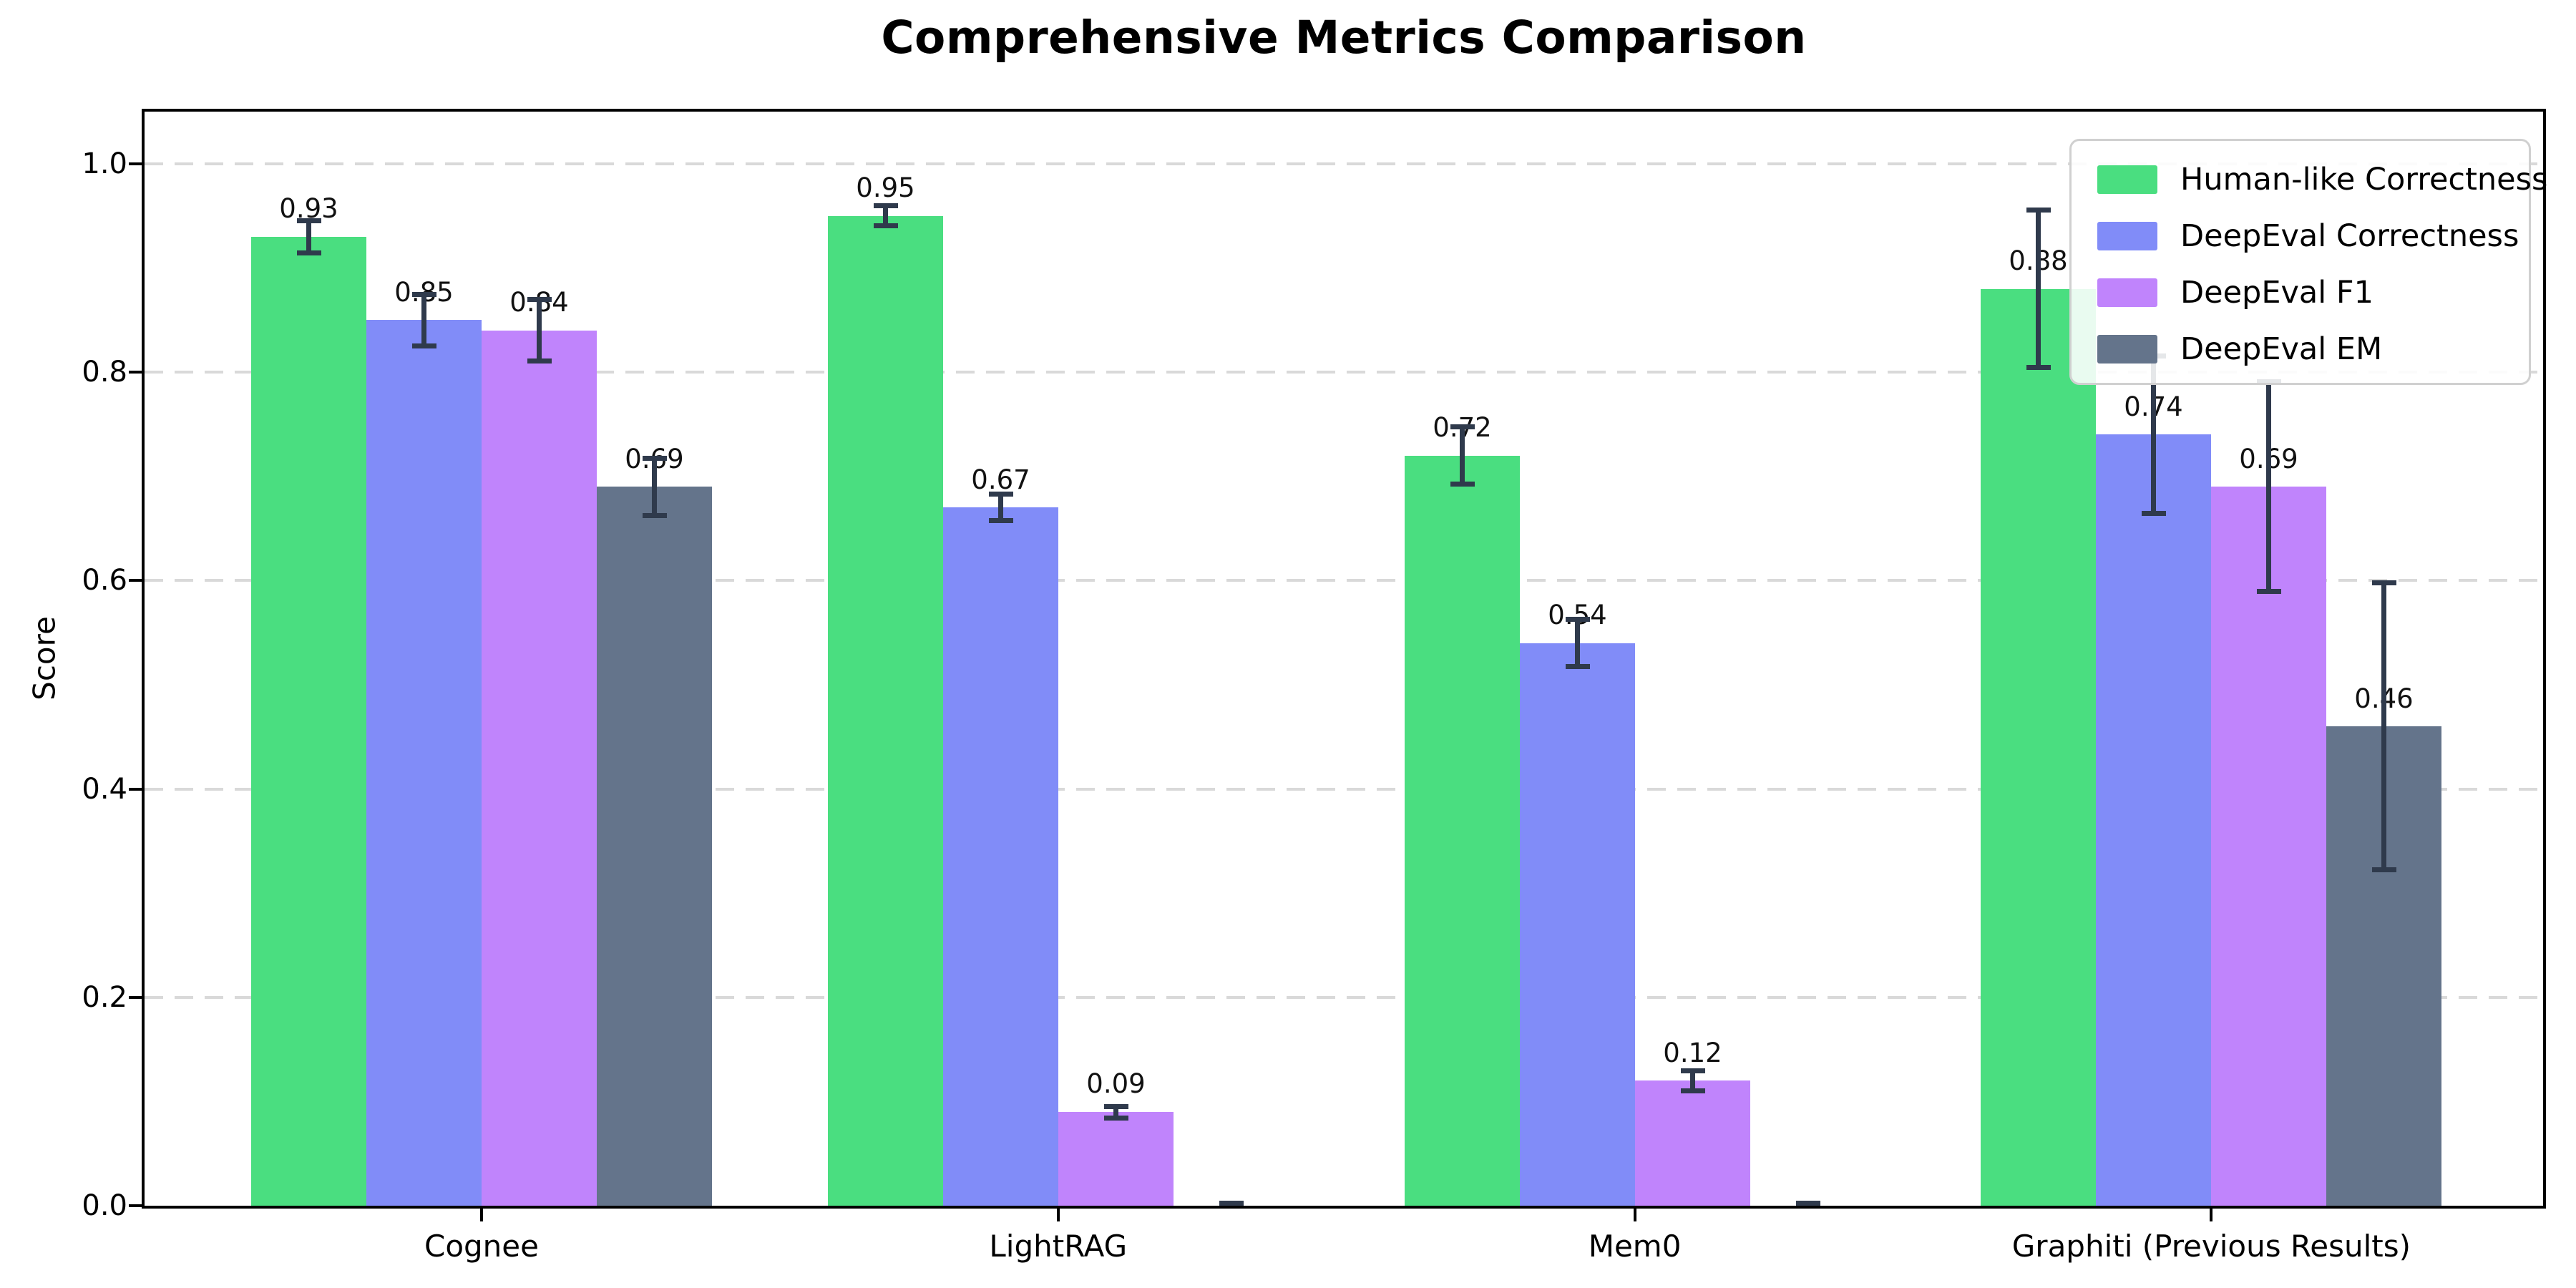  What do you see at coordinates (481, 1246) in the screenshot?
I see `x-tick-label-cognee: Cognee` at bounding box center [481, 1246].